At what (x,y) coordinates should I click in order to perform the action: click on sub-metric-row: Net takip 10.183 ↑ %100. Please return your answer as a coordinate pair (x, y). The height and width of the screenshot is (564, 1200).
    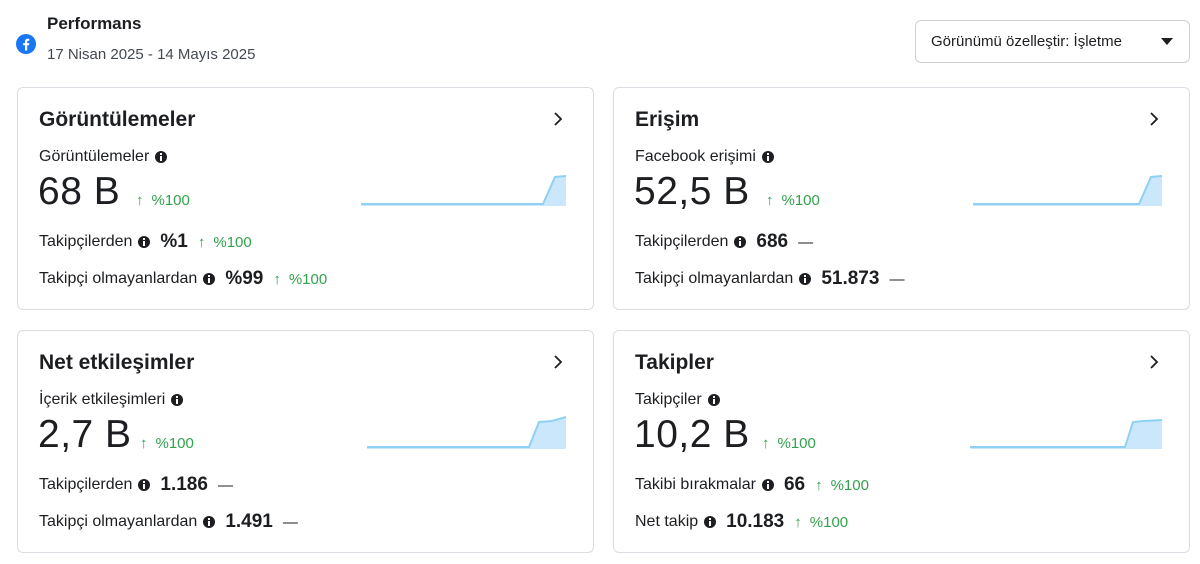
    Looking at the image, I should click on (741, 522).